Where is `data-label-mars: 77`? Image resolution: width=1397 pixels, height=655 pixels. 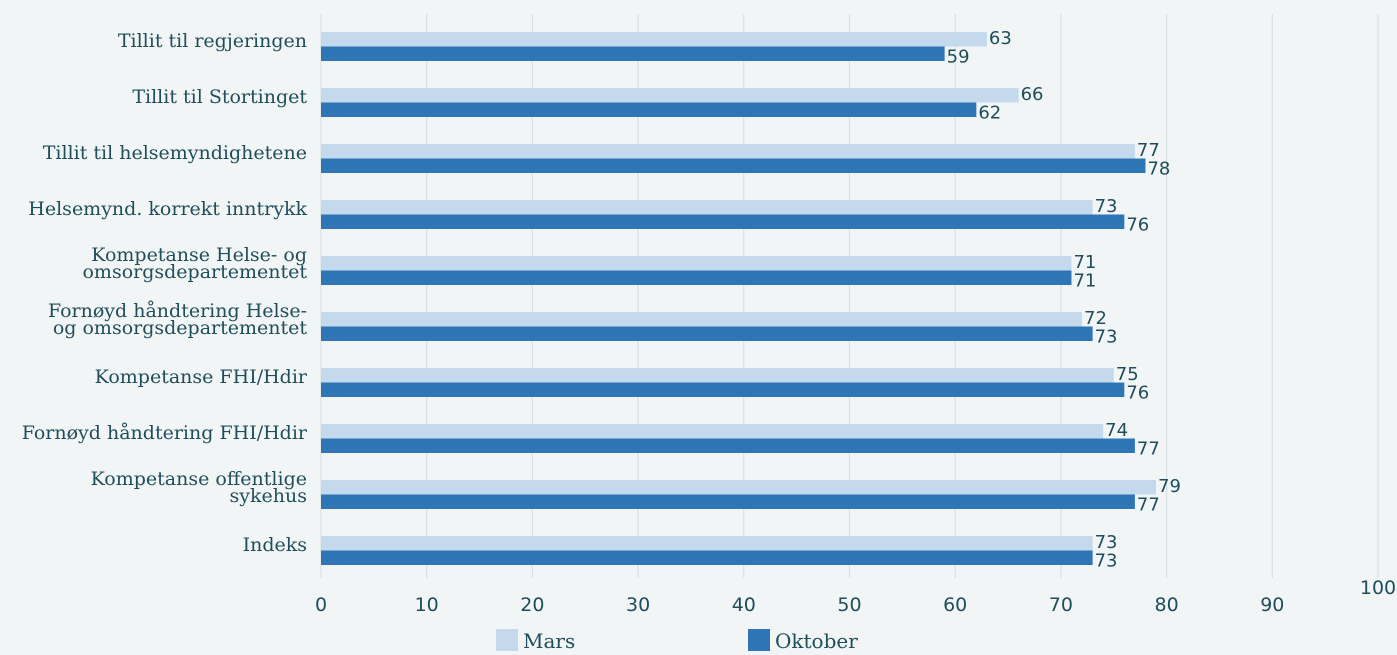
data-label-mars: 77 is located at coordinates (1148, 150).